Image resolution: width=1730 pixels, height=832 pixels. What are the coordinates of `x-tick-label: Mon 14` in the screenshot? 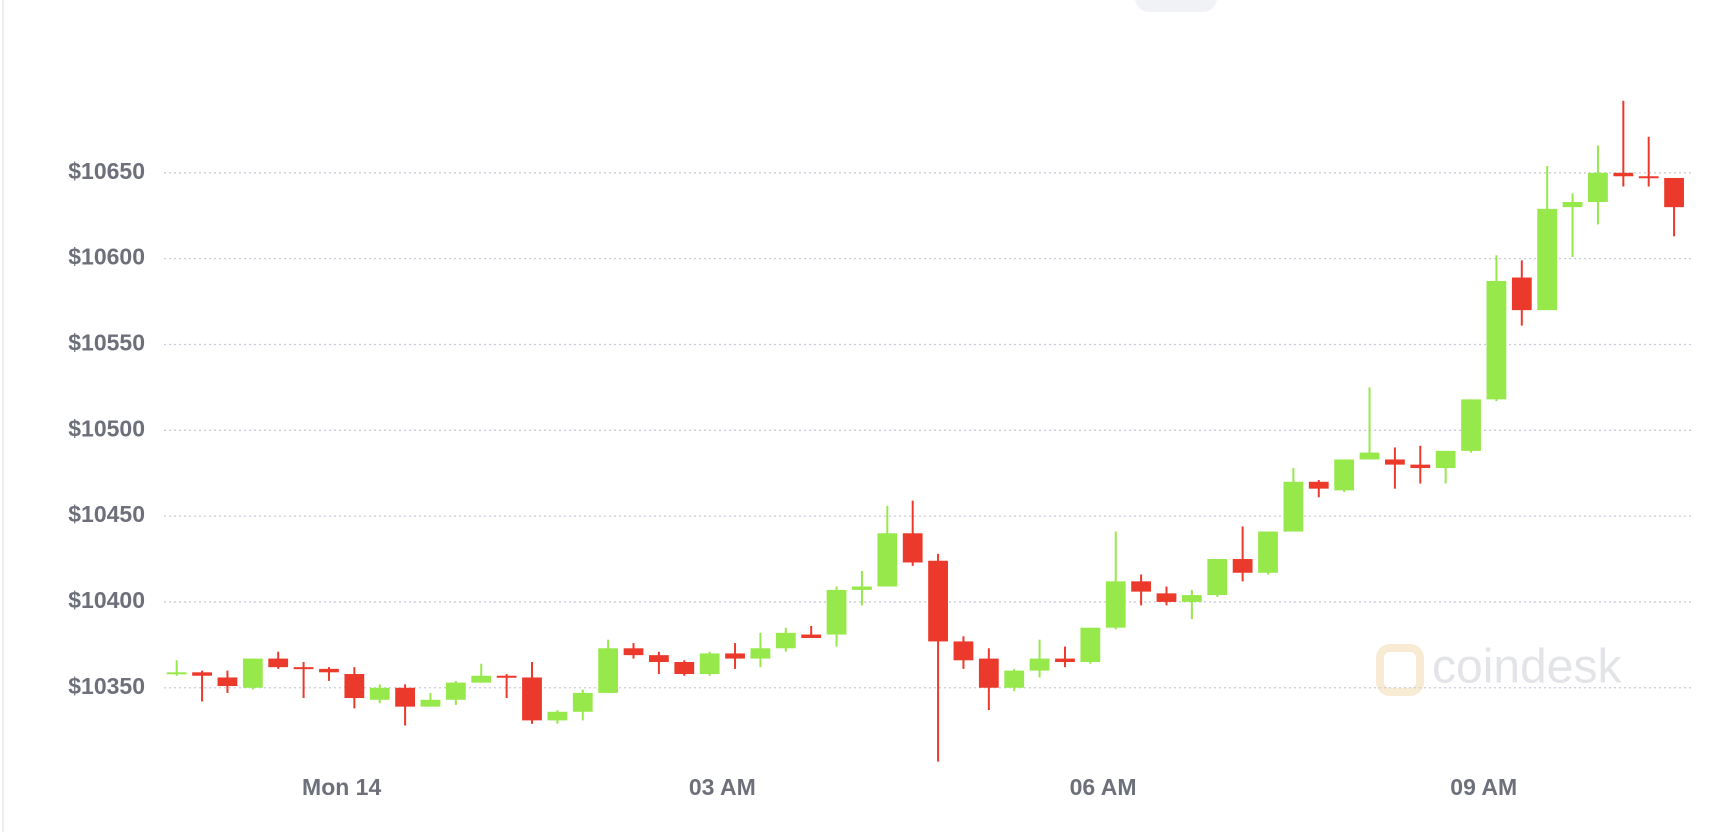 It's located at (341, 787).